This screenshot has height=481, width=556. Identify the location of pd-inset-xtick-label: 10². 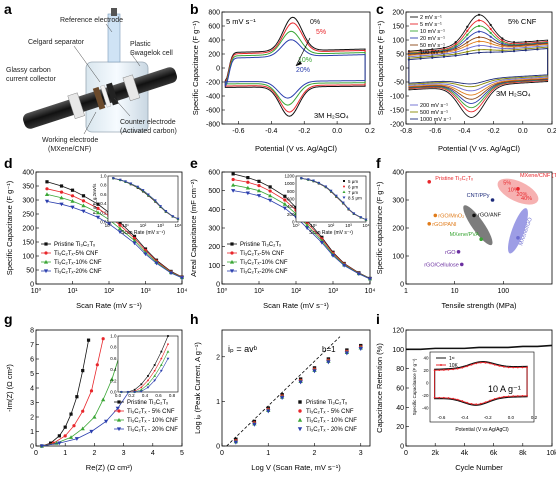
(143, 225).